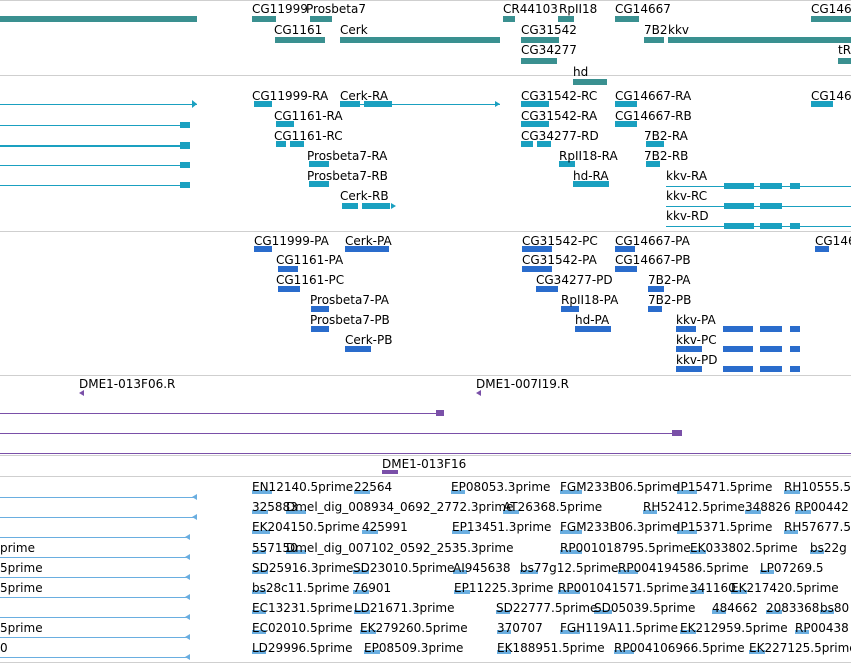  Describe the element at coordinates (734, 628) in the screenshot. I see `feature-label: EK212959.5prime` at that location.